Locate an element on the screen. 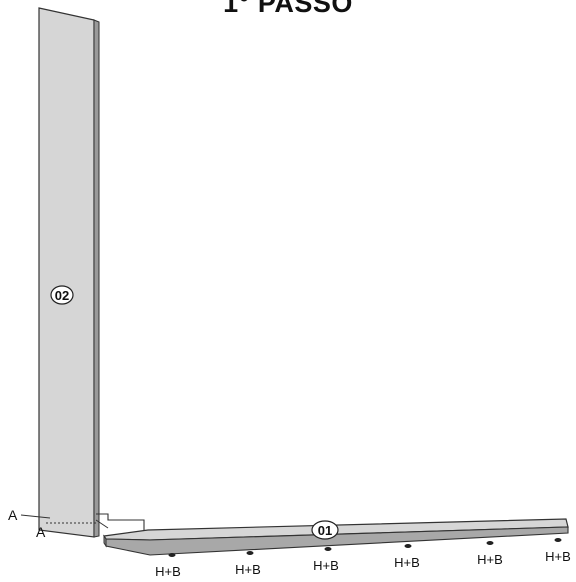 The height and width of the screenshot is (582, 576). side-panel-front-face is located at coordinates (66, 272).